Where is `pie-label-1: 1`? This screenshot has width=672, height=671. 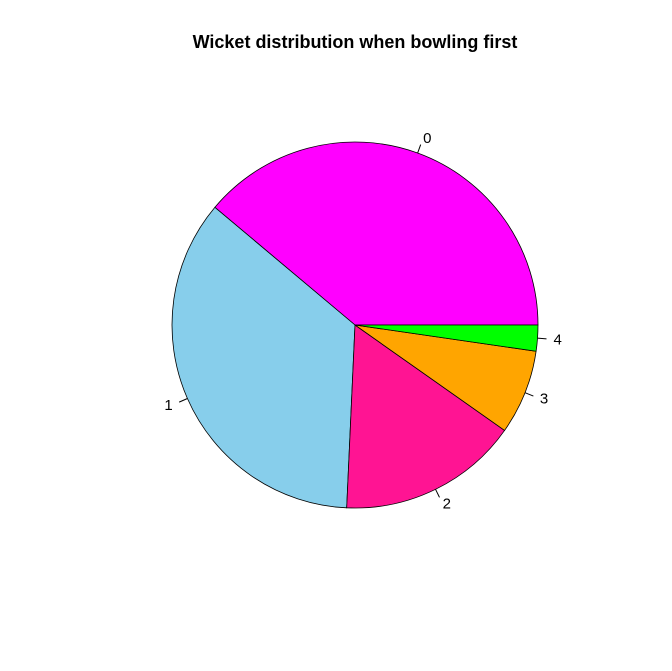
pie-label-1: 1 is located at coordinates (168, 405).